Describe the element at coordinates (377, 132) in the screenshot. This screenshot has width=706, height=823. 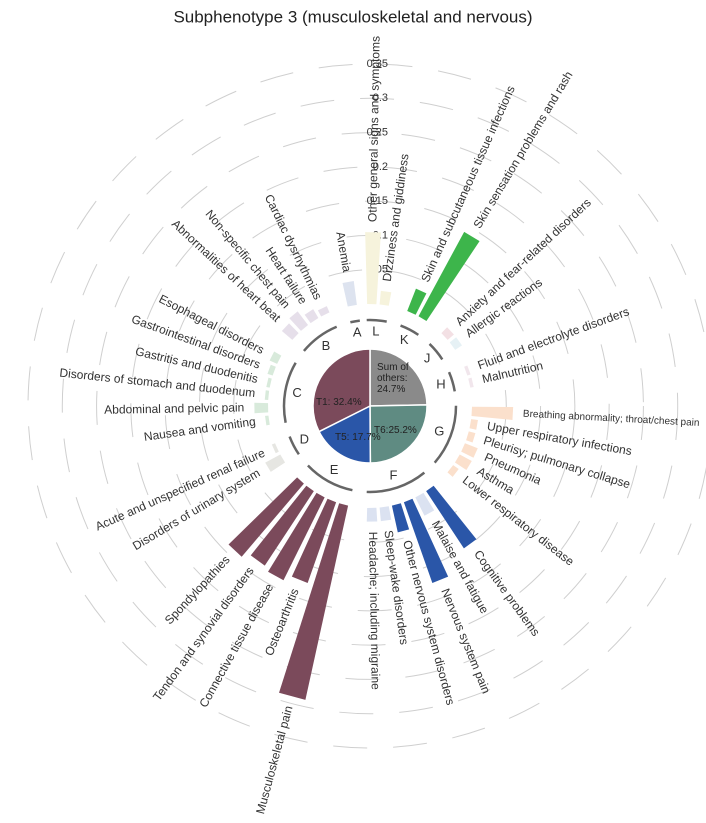
I see `r-tick-label: 0.25` at that location.